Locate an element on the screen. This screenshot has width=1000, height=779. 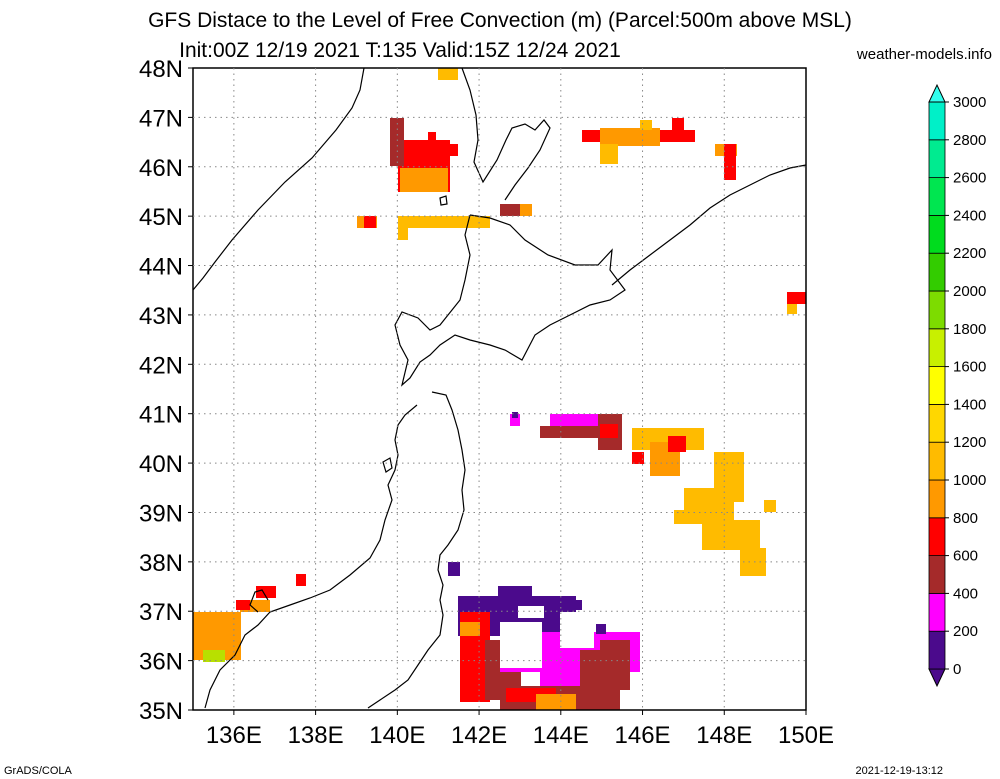
colorbar-label: 2000 is located at coordinates (969, 291).